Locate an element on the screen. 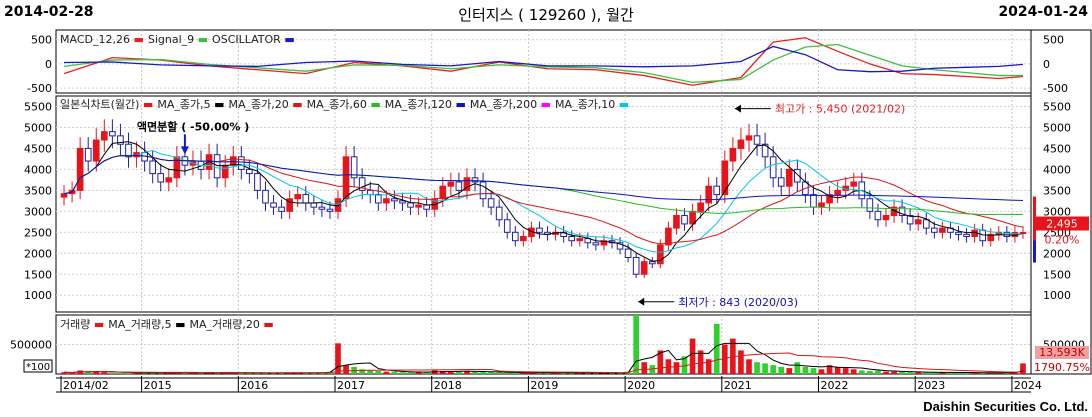  price-y-tick-right-label: 1500 is located at coordinates (1057, 274).